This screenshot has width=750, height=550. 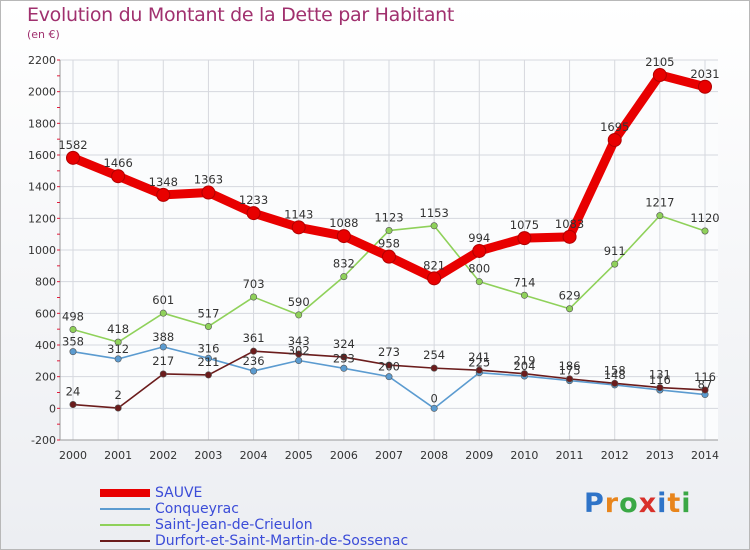 I want to click on data-label: 1153, so click(x=434, y=213).